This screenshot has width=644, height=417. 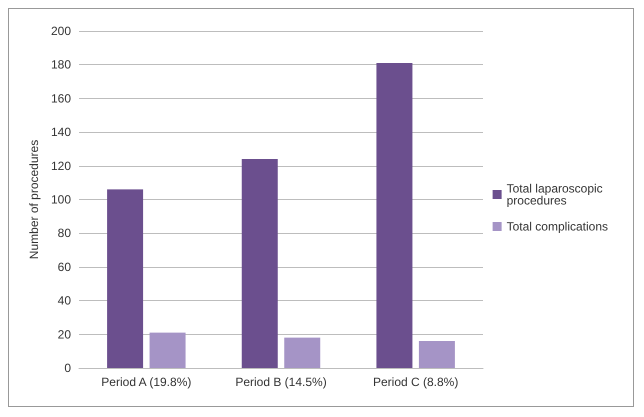 What do you see at coordinates (61, 165) in the screenshot?
I see `y-tick-label: 120` at bounding box center [61, 165].